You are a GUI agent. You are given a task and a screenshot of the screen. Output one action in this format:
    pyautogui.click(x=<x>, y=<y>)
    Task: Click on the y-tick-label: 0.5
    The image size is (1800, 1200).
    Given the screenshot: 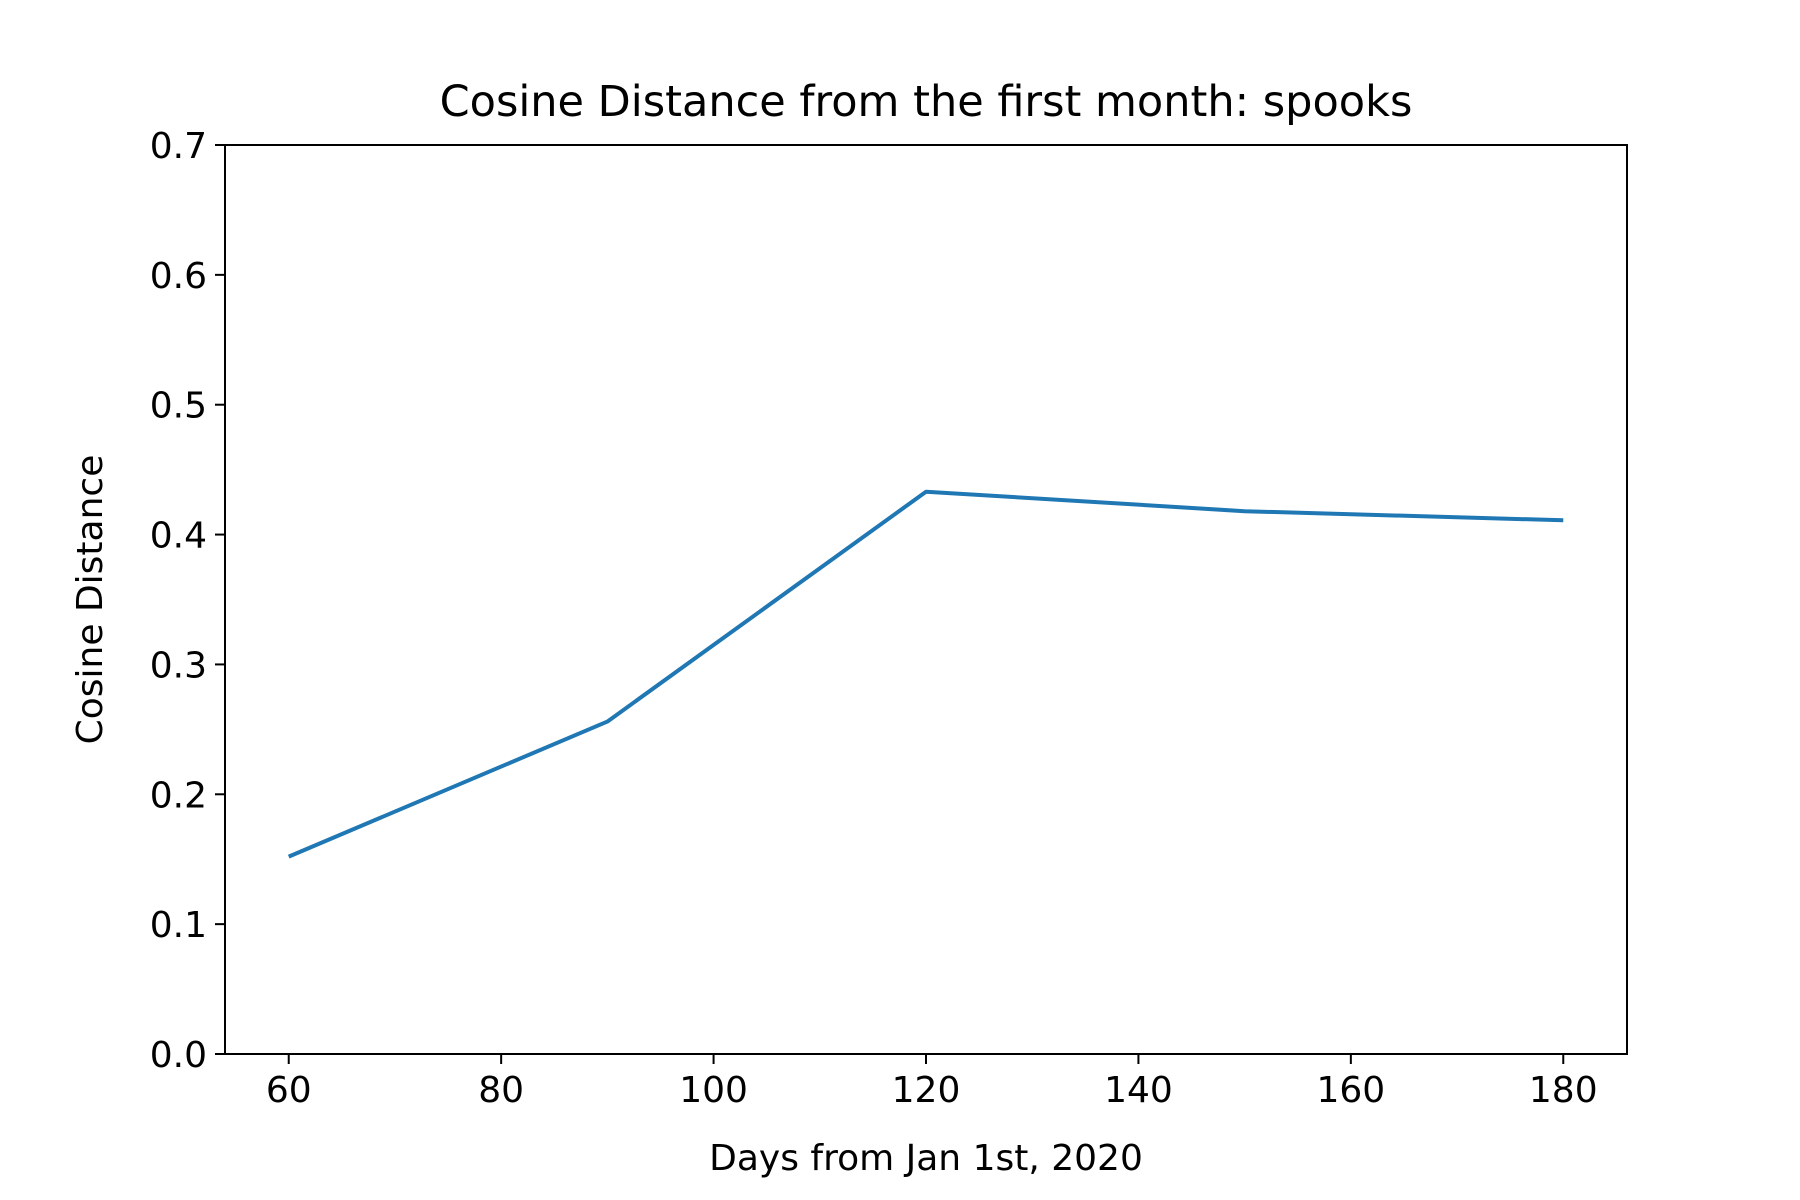 What is the action you would take?
    pyautogui.click(x=178, y=406)
    